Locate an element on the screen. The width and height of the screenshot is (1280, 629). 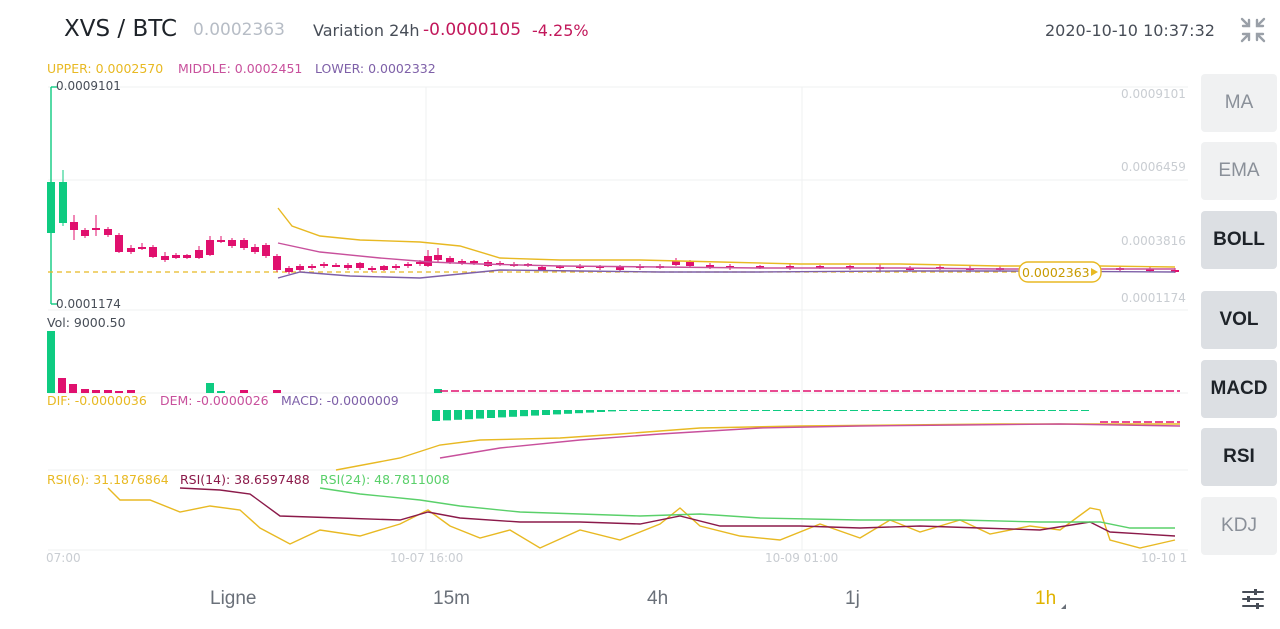
indicator-rsi-button: RSI is located at coordinates (1239, 457).